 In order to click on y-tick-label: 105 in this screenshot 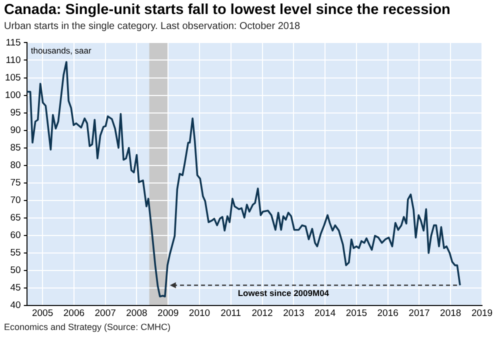, I will do `click(12, 78)`.